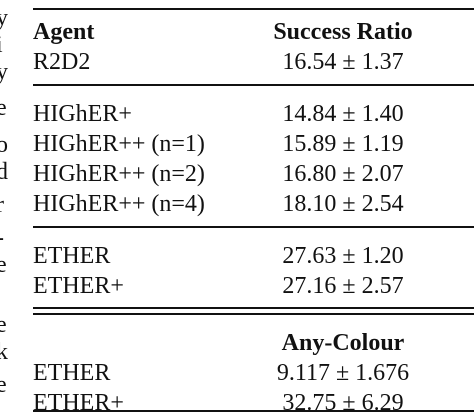 The width and height of the screenshot is (474, 414). What do you see at coordinates (64, 32) in the screenshot?
I see `column-header: Agent` at bounding box center [64, 32].